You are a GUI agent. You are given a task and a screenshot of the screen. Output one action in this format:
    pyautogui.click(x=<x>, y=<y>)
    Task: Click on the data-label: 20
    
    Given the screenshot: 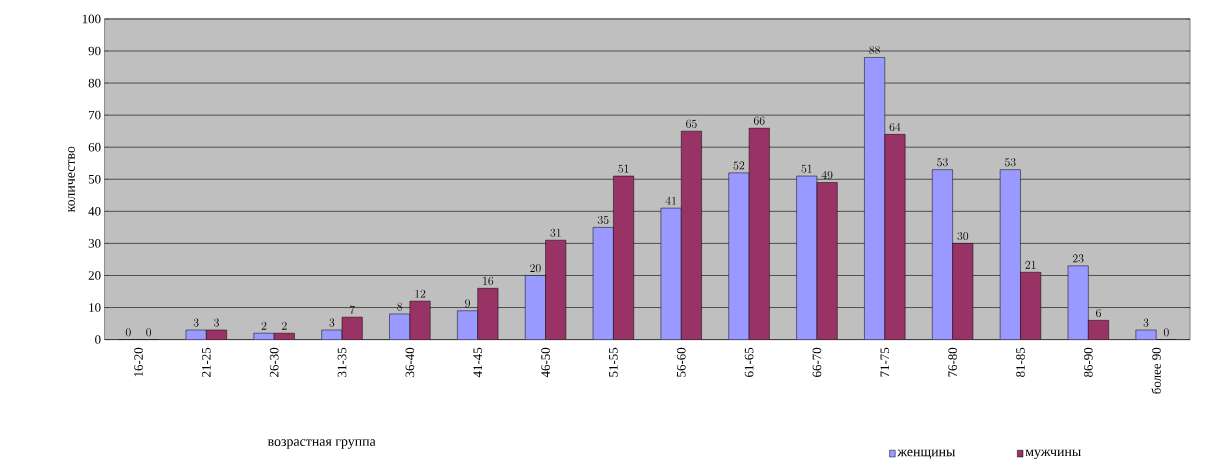 What is the action you would take?
    pyautogui.click(x=535, y=268)
    